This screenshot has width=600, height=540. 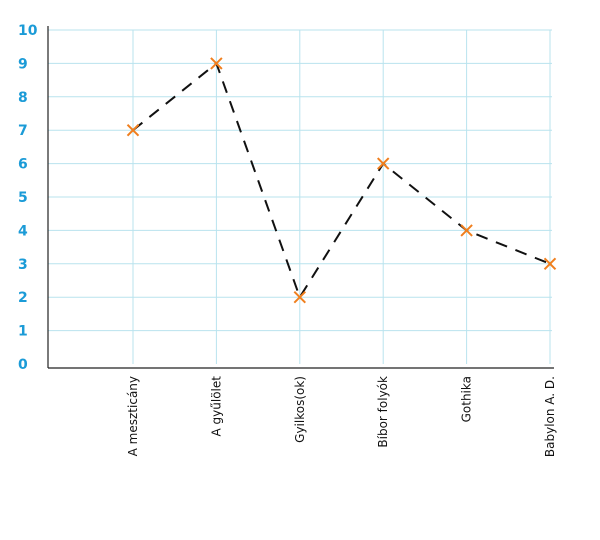 What do you see at coordinates (23, 298) in the screenshot?
I see `y-tick-label: 2` at bounding box center [23, 298].